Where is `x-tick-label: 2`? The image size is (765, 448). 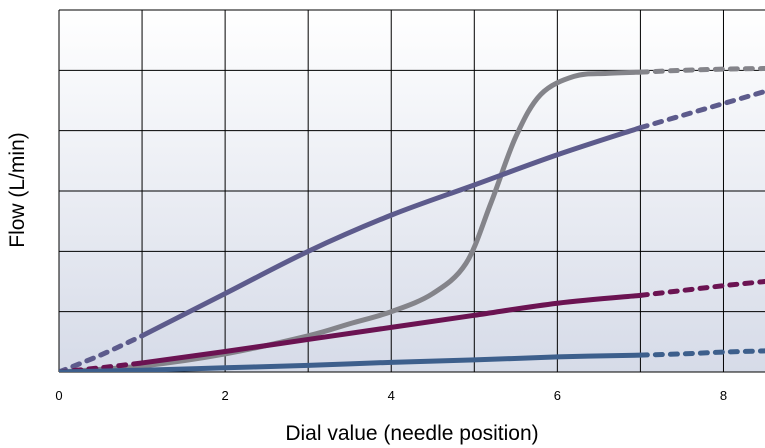
x-tick-label: 2 is located at coordinates (225, 395).